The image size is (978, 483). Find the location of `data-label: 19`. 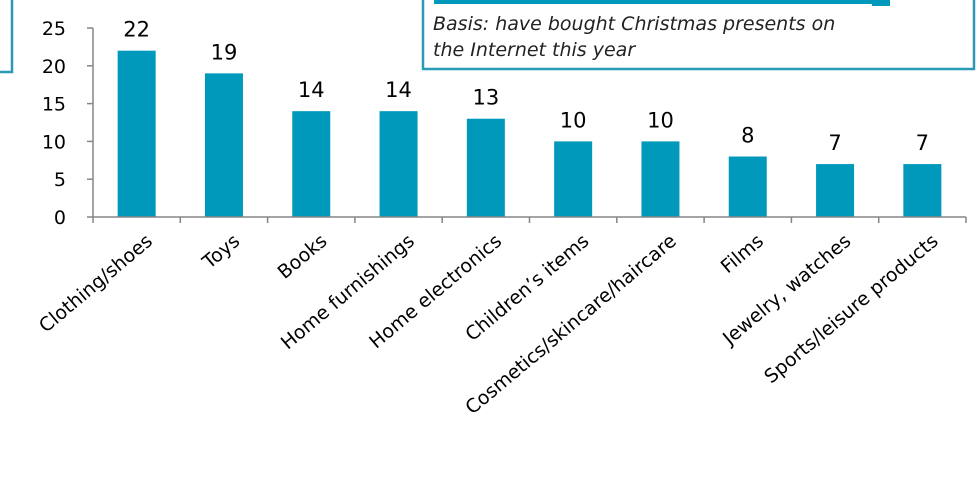

data-label: 19 is located at coordinates (224, 52).